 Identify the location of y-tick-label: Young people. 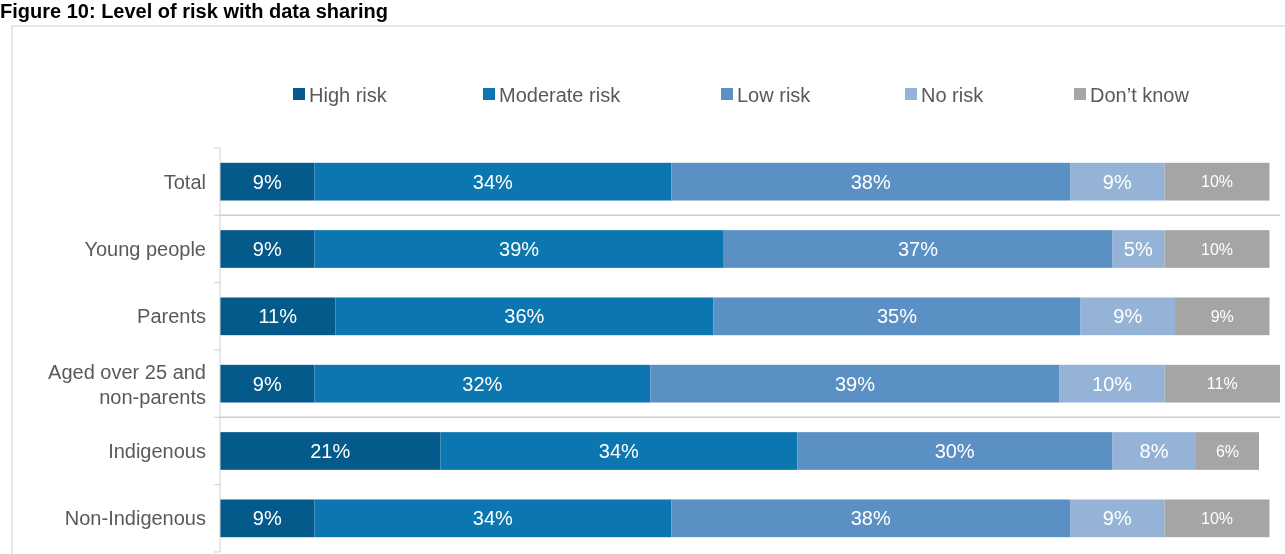
(145, 249).